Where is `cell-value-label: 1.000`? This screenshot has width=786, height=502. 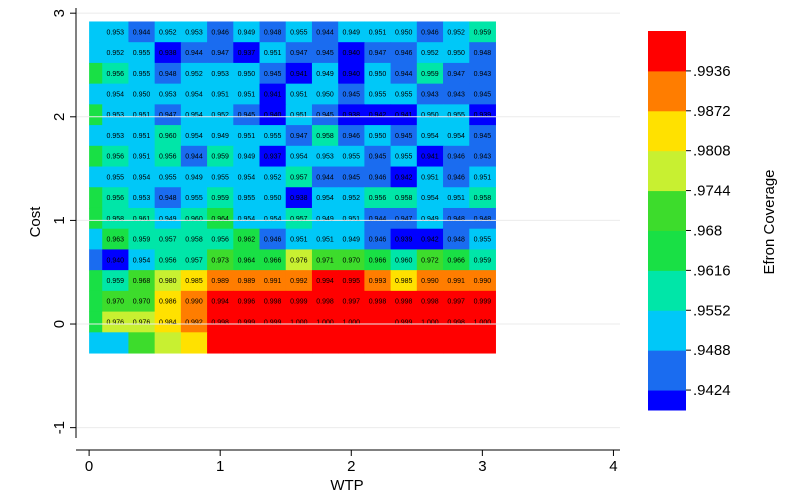 cell-value-label: 1.000 is located at coordinates (299, 322).